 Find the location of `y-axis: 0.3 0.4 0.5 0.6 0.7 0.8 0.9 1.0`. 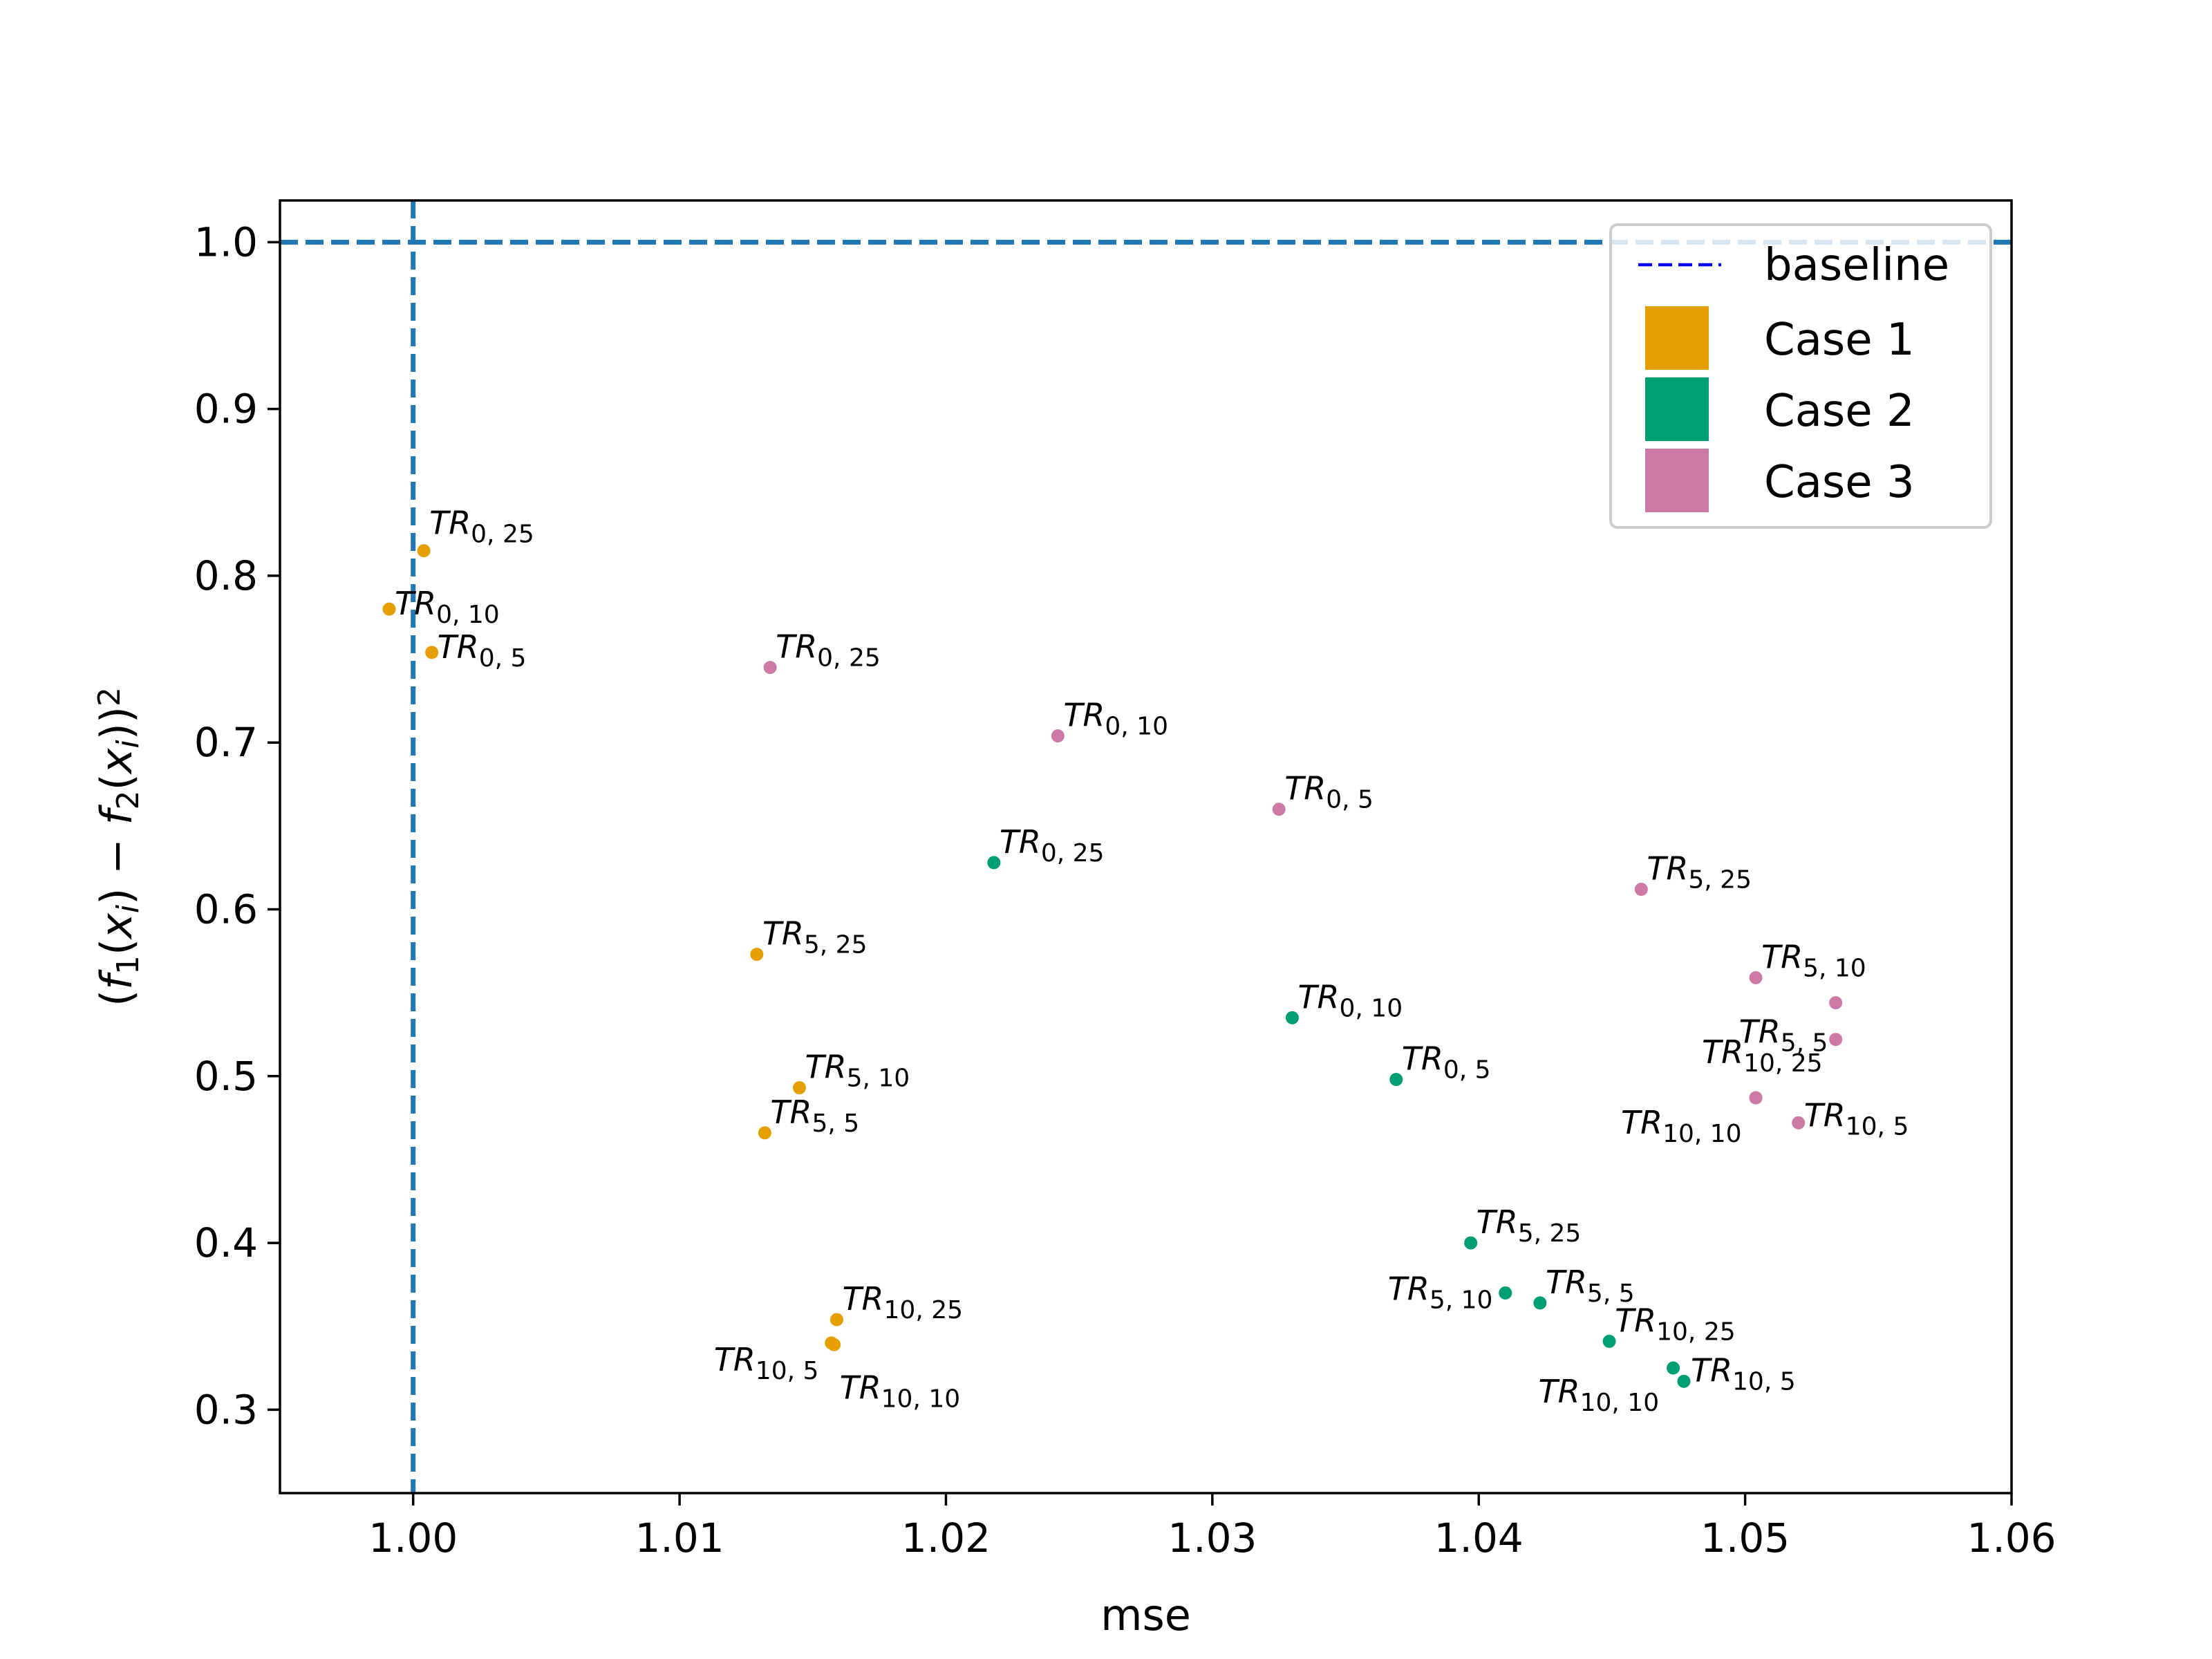

y-axis: 0.3 0.4 0.5 0.6 0.7 0.8 0.9 1.0 is located at coordinates (237, 826).